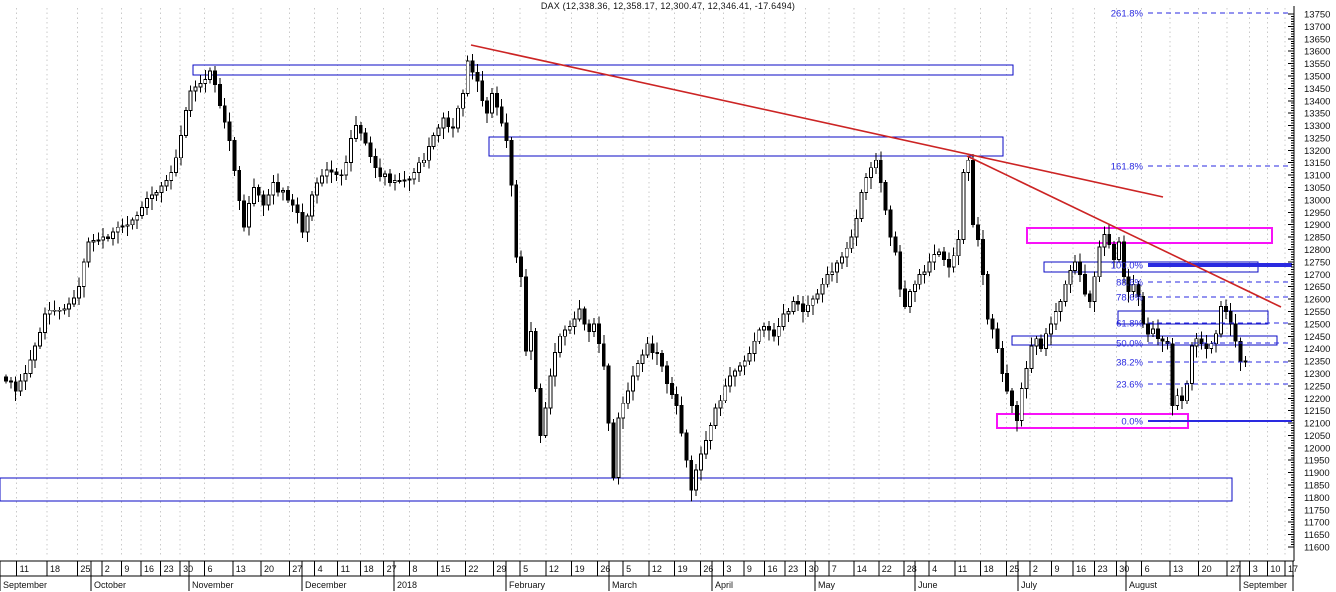 The height and width of the screenshot is (592, 1336). Describe the element at coordinates (1317, 448) in the screenshot. I see `price-tick-label: 12000` at that location.